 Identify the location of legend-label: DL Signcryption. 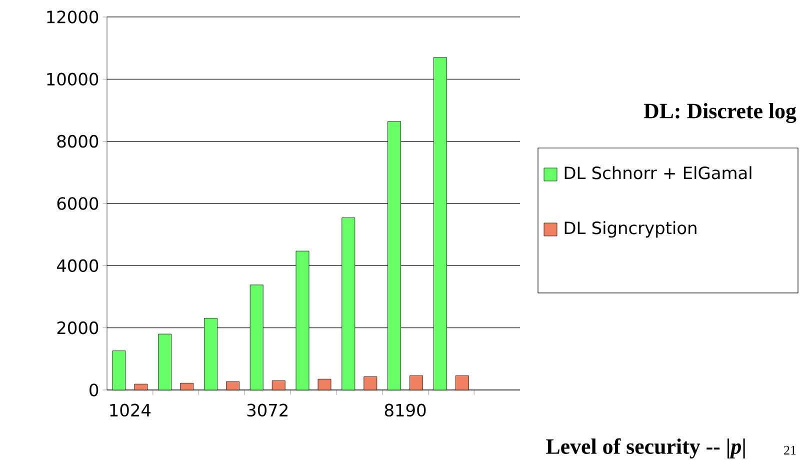
(630, 229).